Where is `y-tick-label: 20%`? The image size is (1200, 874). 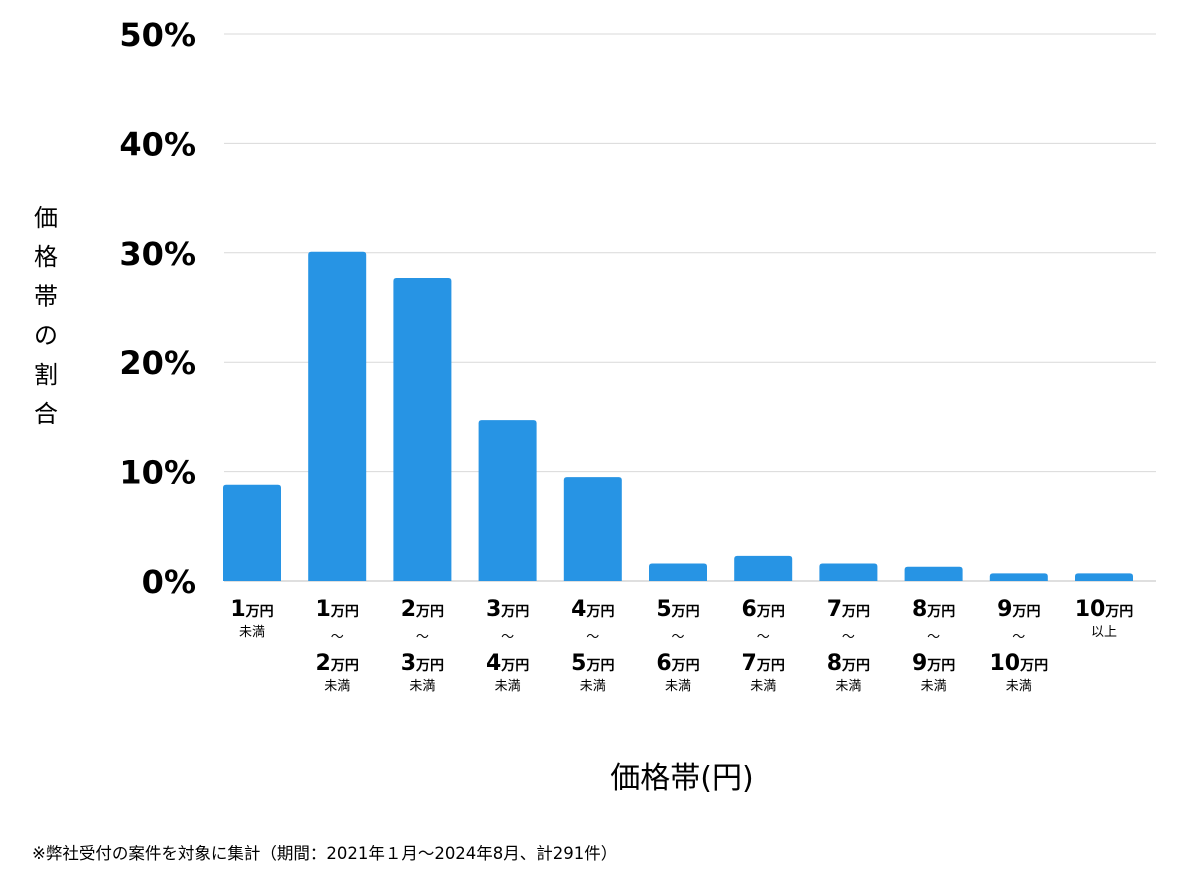
y-tick-label: 20% is located at coordinates (157, 363).